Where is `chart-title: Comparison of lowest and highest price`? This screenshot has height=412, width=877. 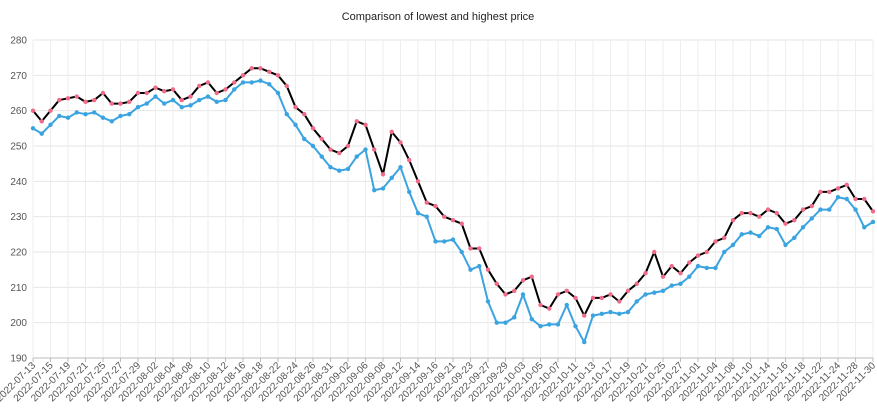
chart-title: Comparison of lowest and highest price is located at coordinates (438, 17).